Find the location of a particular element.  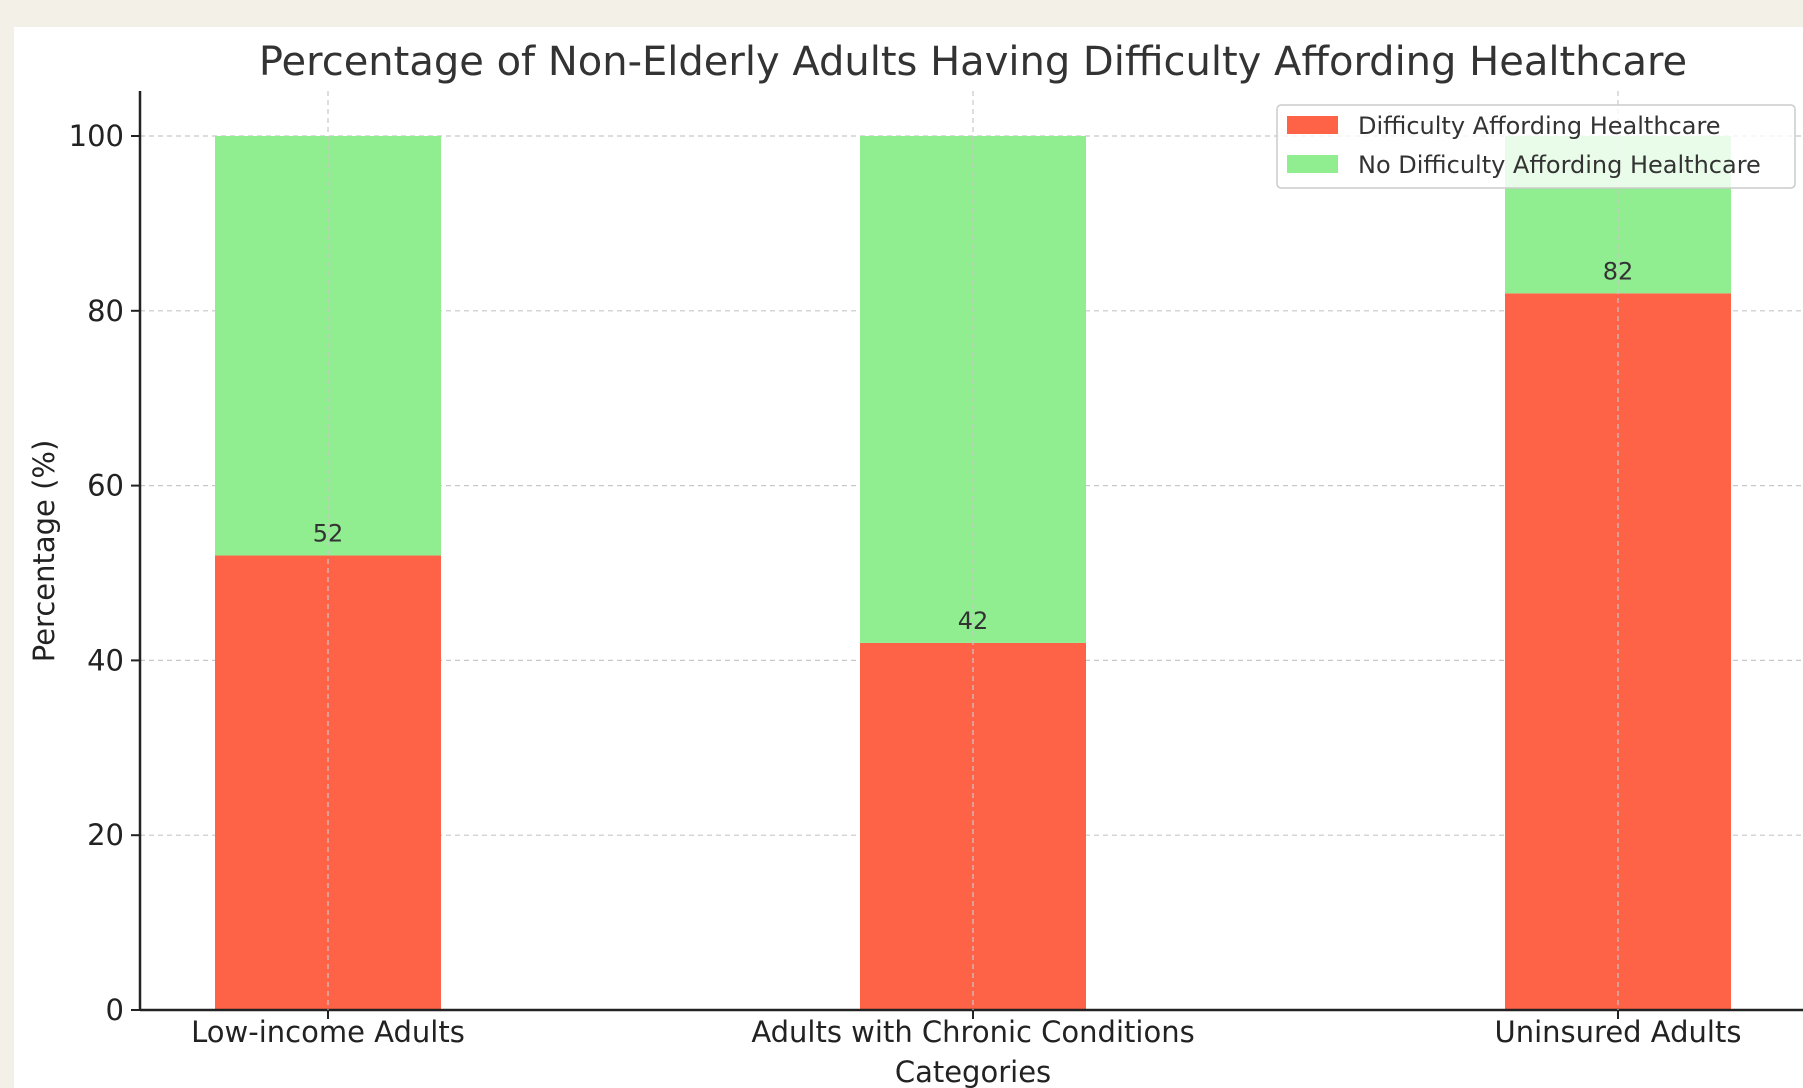

y-tick-label: 100 is located at coordinates (96, 136).